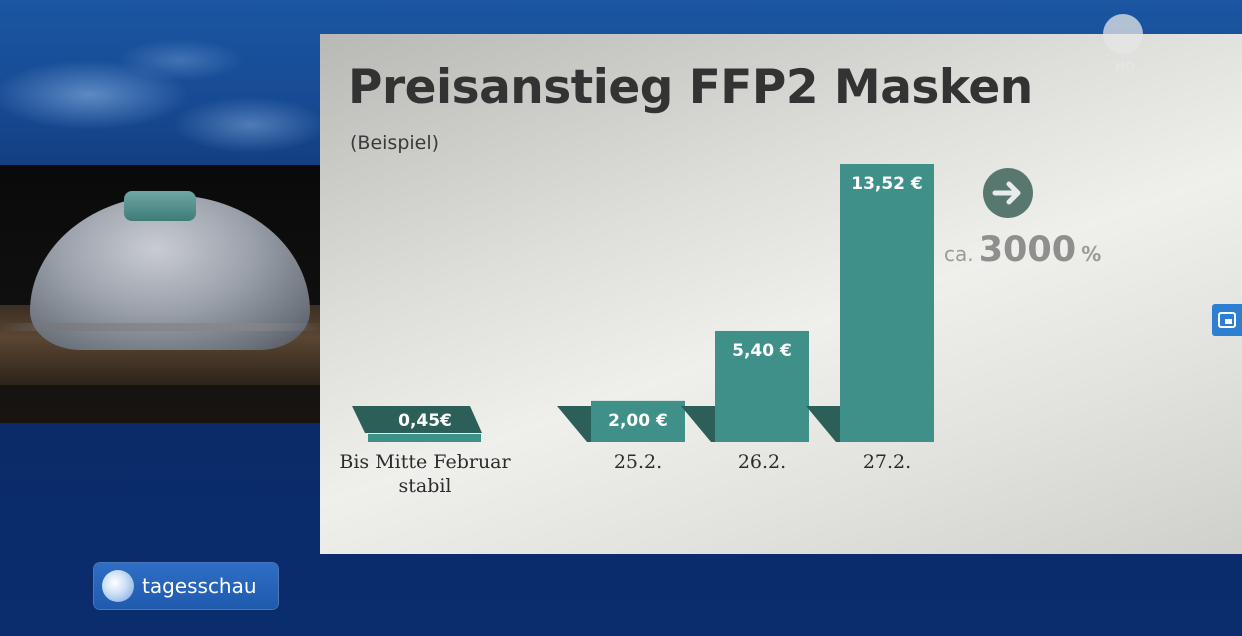  What do you see at coordinates (690, 87) in the screenshot?
I see `chart-title: Preisanstieg FFP2 Masken` at bounding box center [690, 87].